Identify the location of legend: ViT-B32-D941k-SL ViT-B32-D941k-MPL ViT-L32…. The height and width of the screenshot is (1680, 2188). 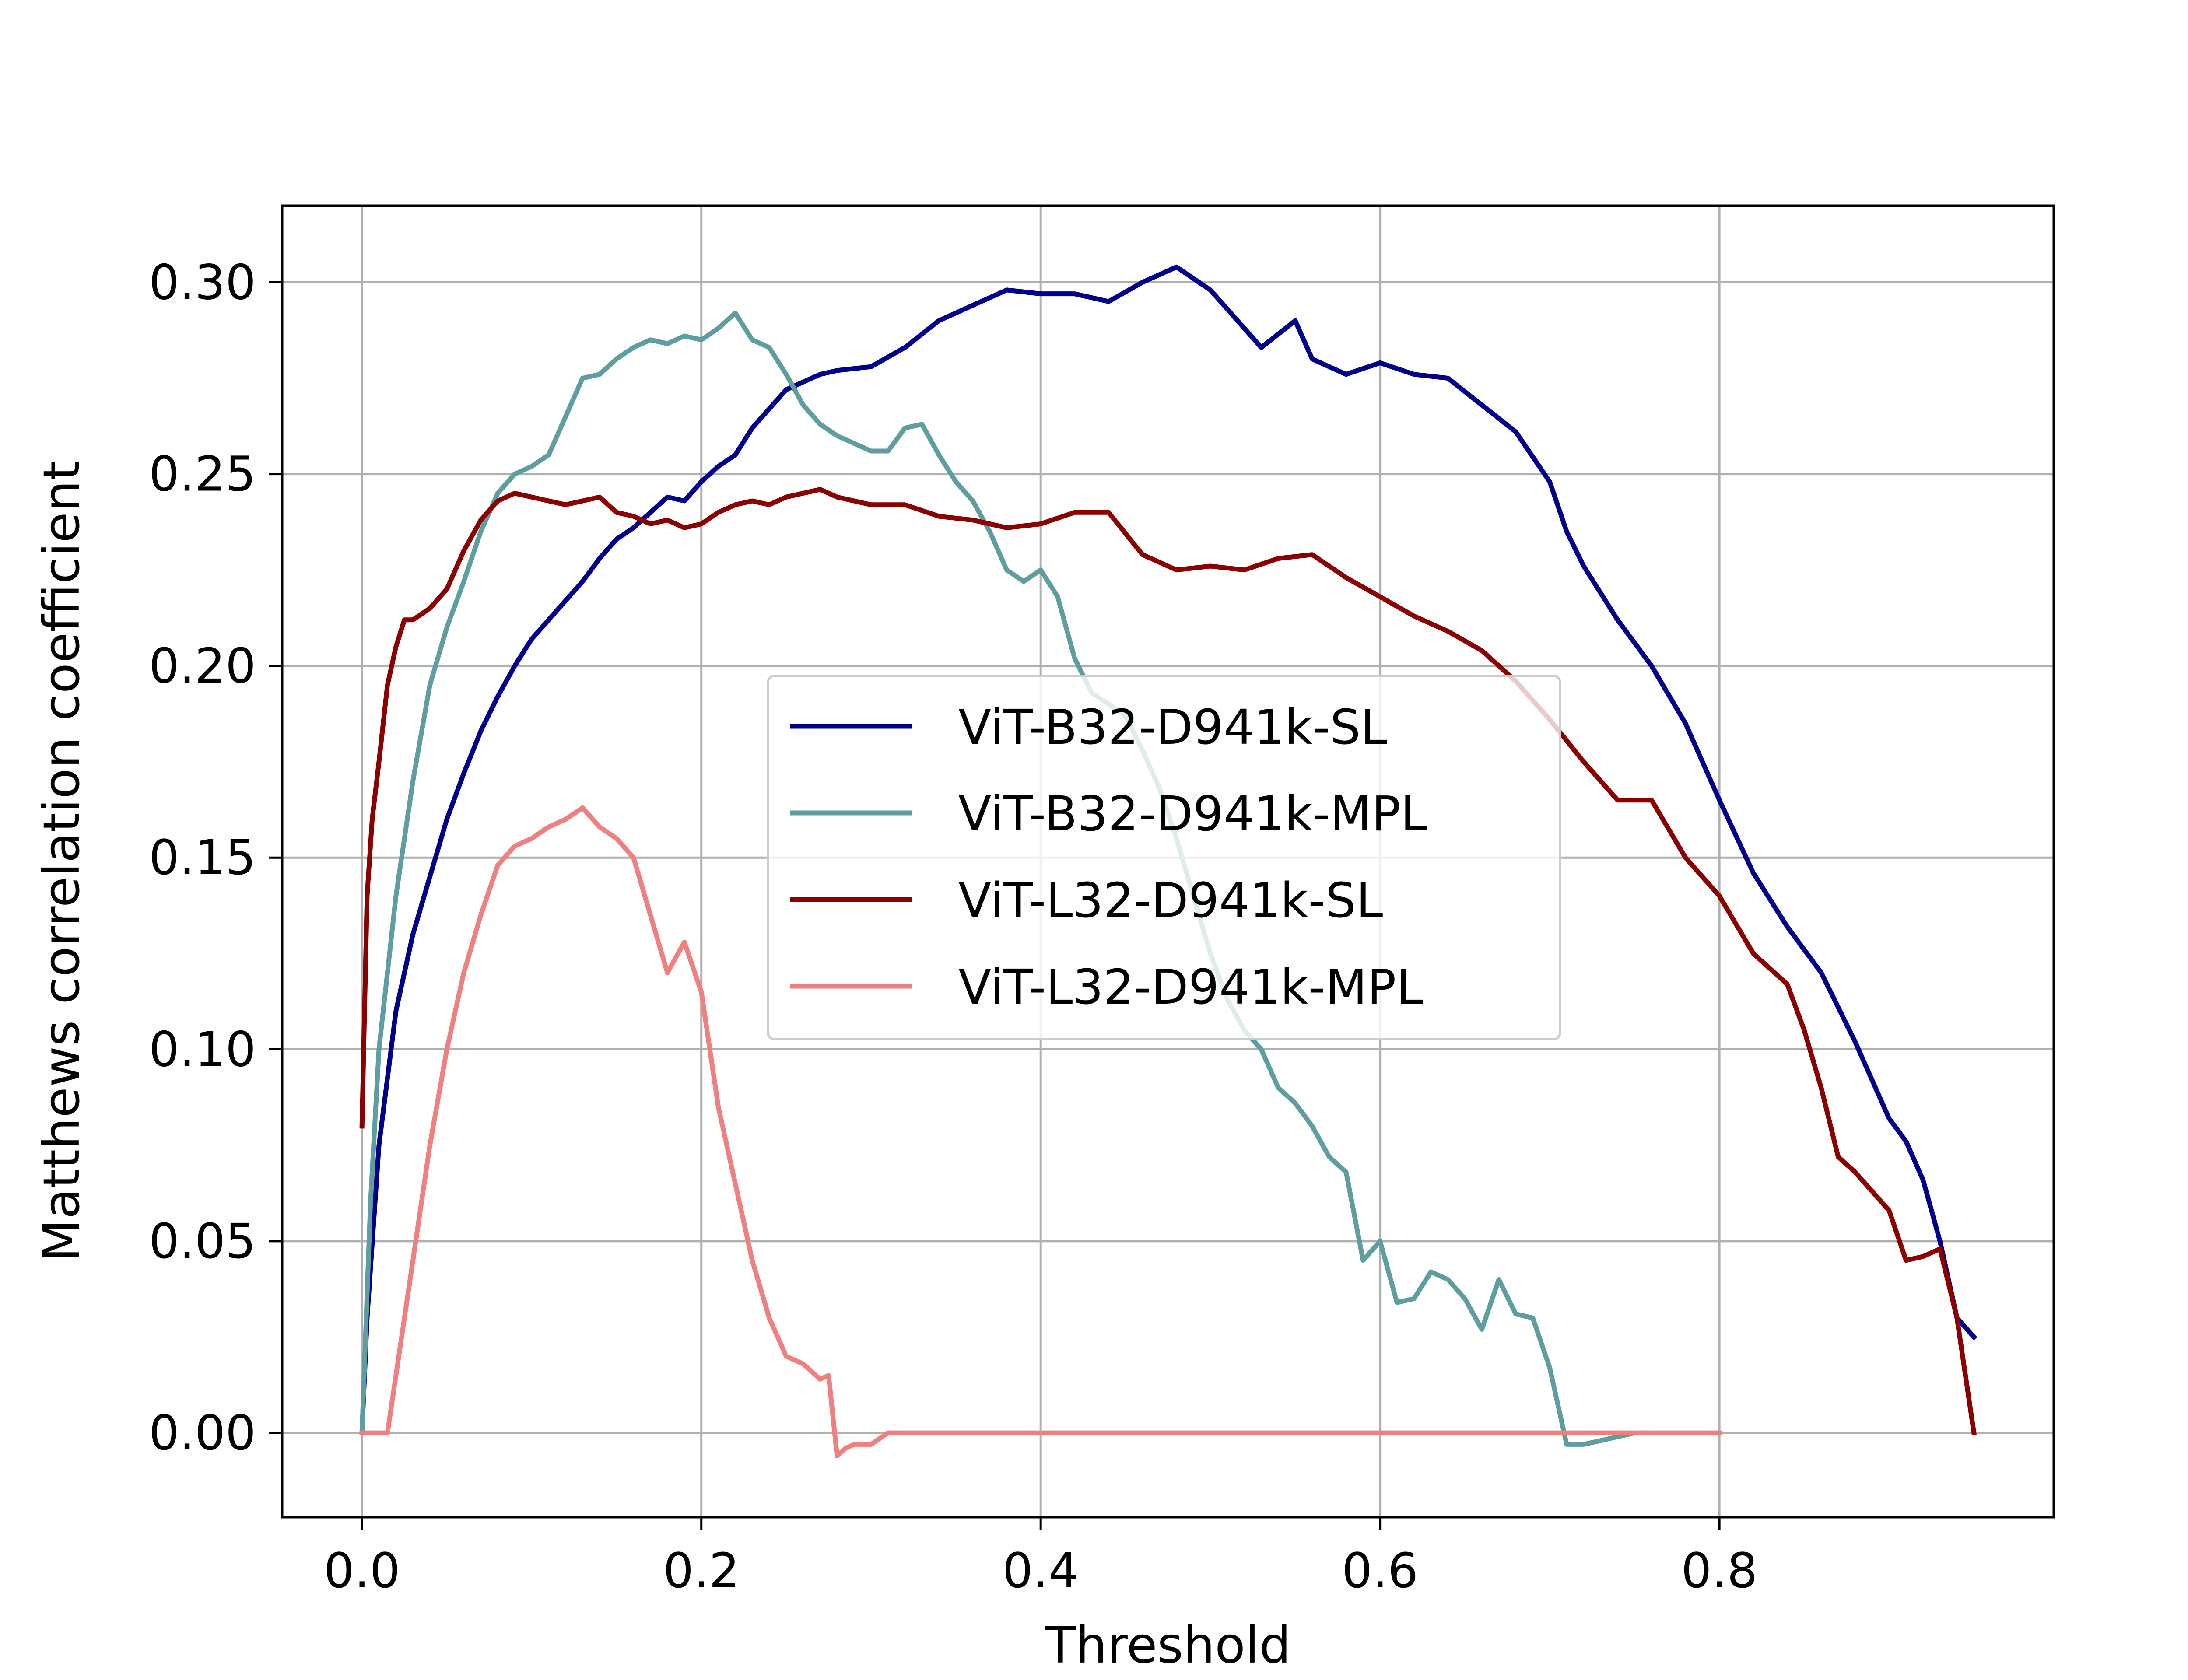
(1164, 857).